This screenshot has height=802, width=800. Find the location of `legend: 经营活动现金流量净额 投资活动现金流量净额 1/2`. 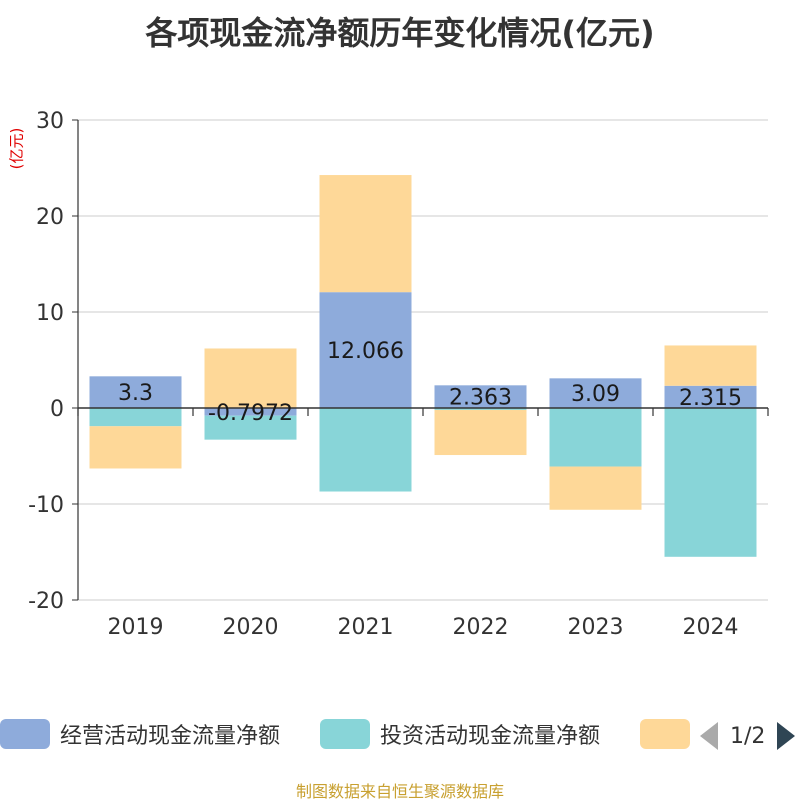

legend: 经营活动现金流量净额 投资活动现金流量净额 1/2 is located at coordinates (400, 736).